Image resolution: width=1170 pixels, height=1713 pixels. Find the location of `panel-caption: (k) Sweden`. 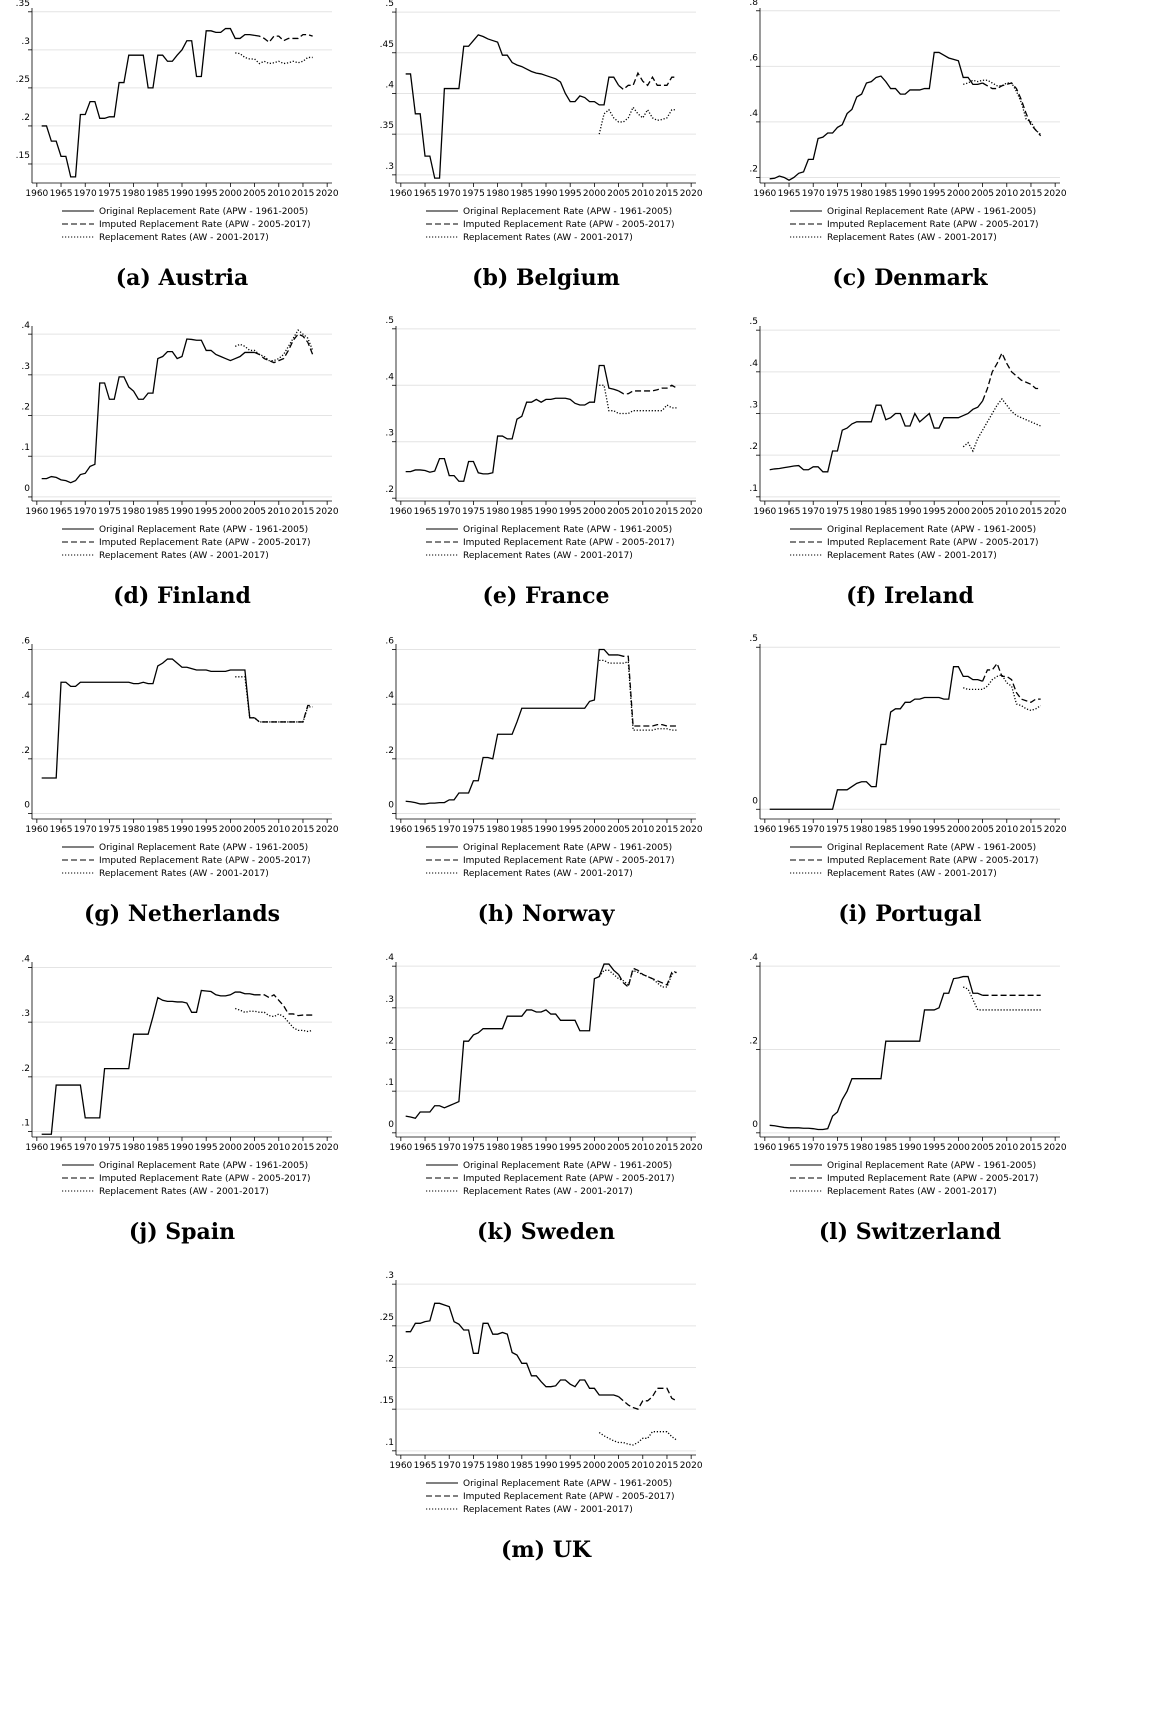

panel-caption: (k) Sweden is located at coordinates (546, 1232).